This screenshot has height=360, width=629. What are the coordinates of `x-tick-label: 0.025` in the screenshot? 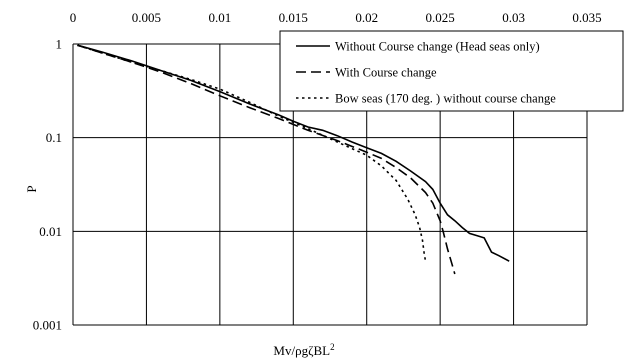 It's located at (440, 17).